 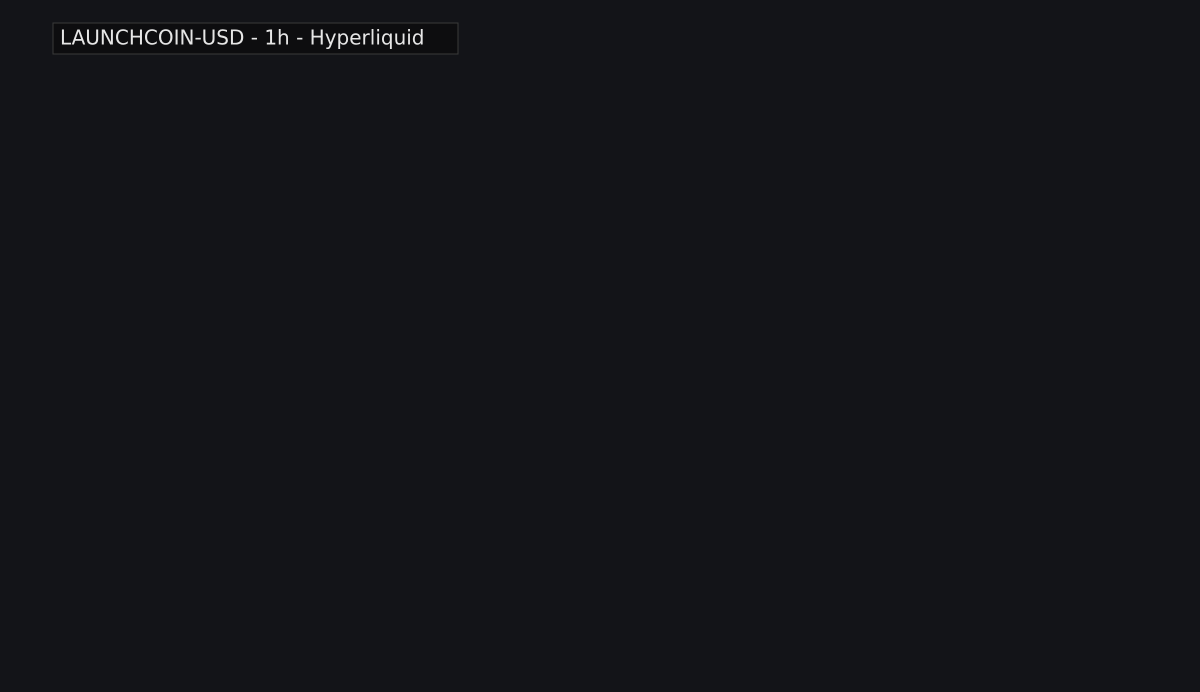 I want to click on title-box, so click(x=255, y=38).